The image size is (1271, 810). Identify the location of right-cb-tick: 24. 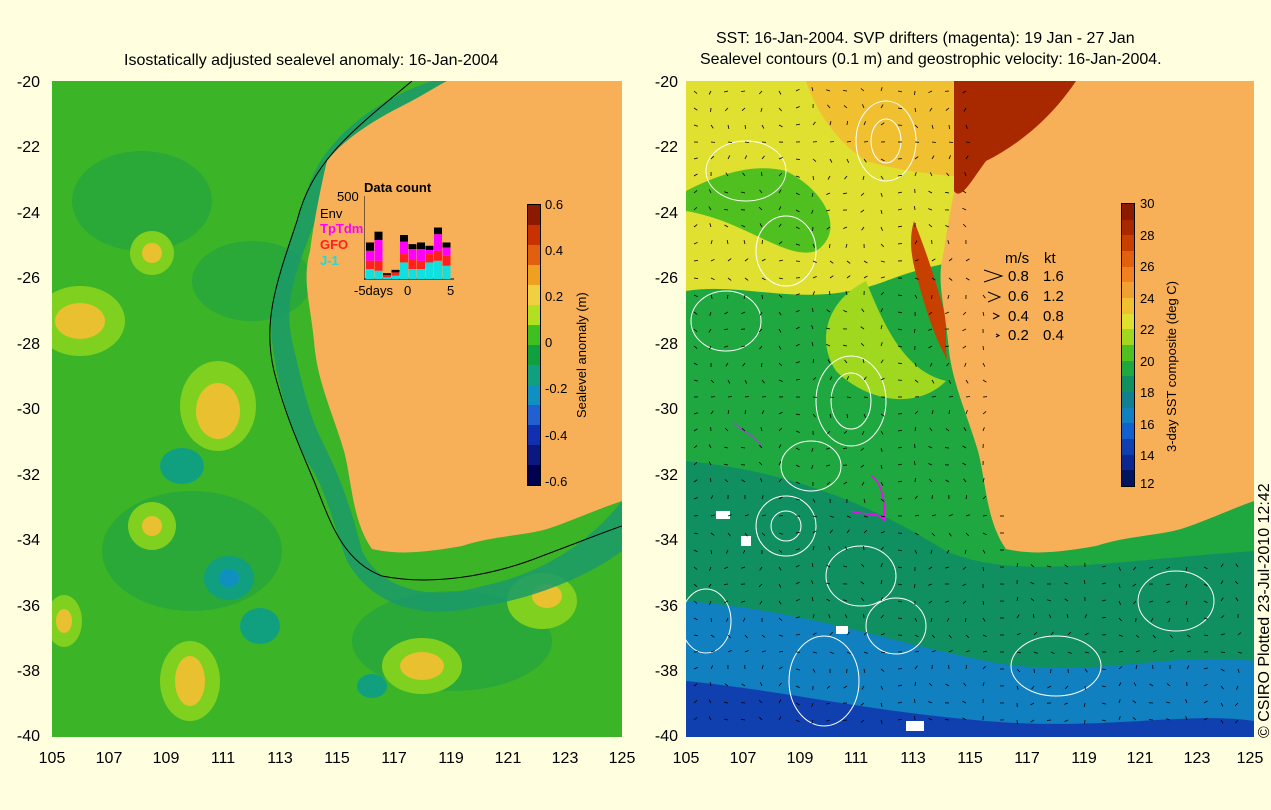
(1147, 298).